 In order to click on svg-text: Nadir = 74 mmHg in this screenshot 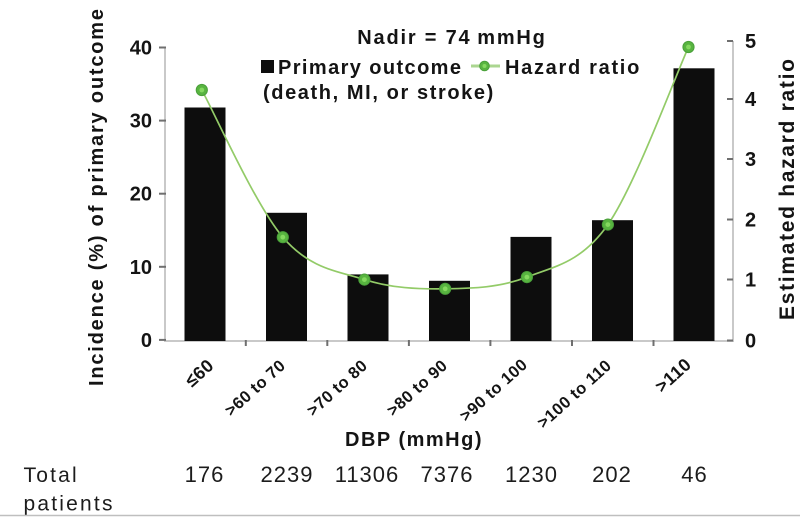, I will do `click(451, 38)`.